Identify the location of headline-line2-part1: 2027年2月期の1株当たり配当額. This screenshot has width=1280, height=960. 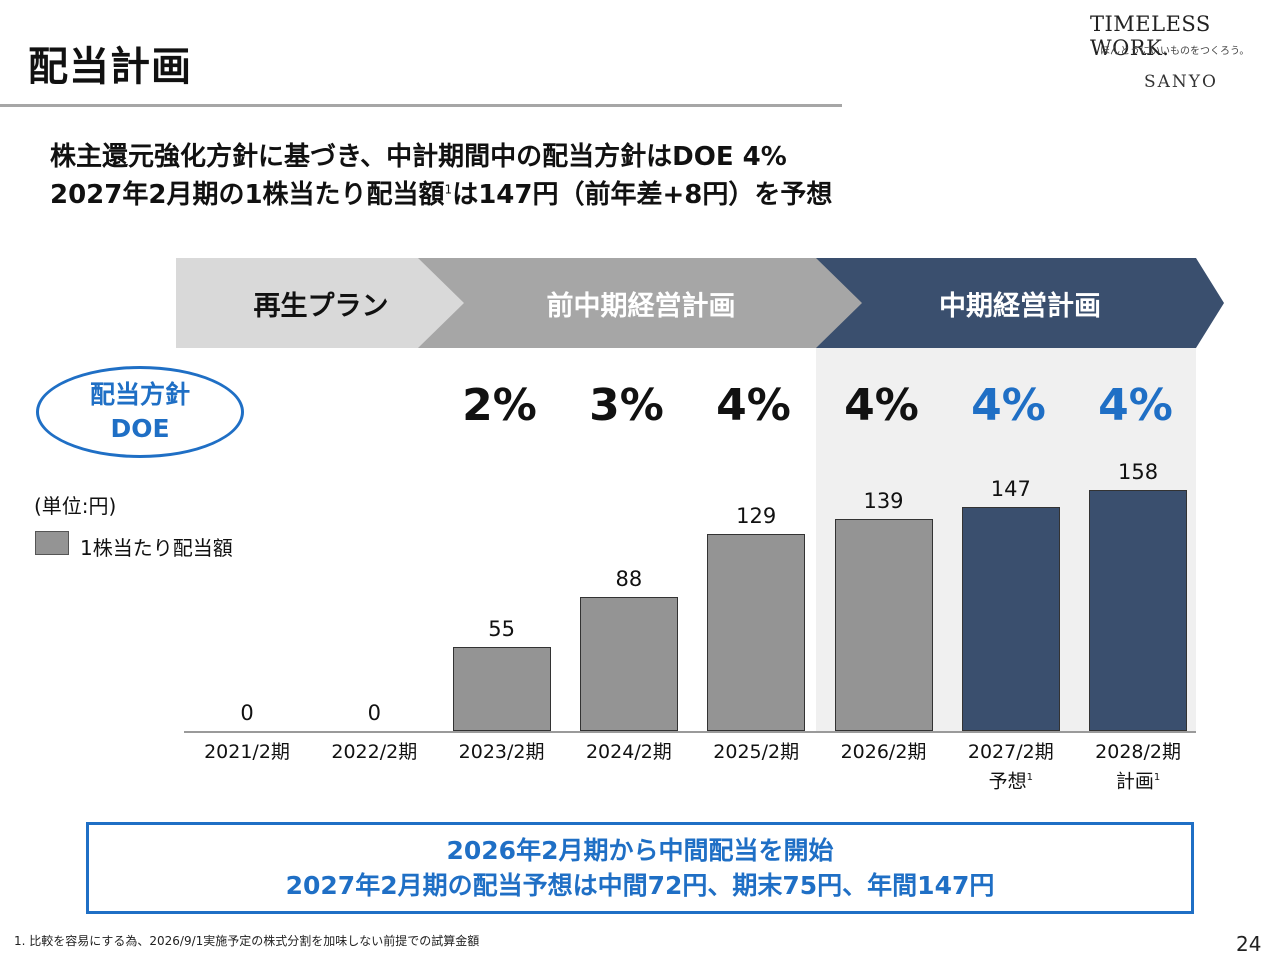
(247, 195).